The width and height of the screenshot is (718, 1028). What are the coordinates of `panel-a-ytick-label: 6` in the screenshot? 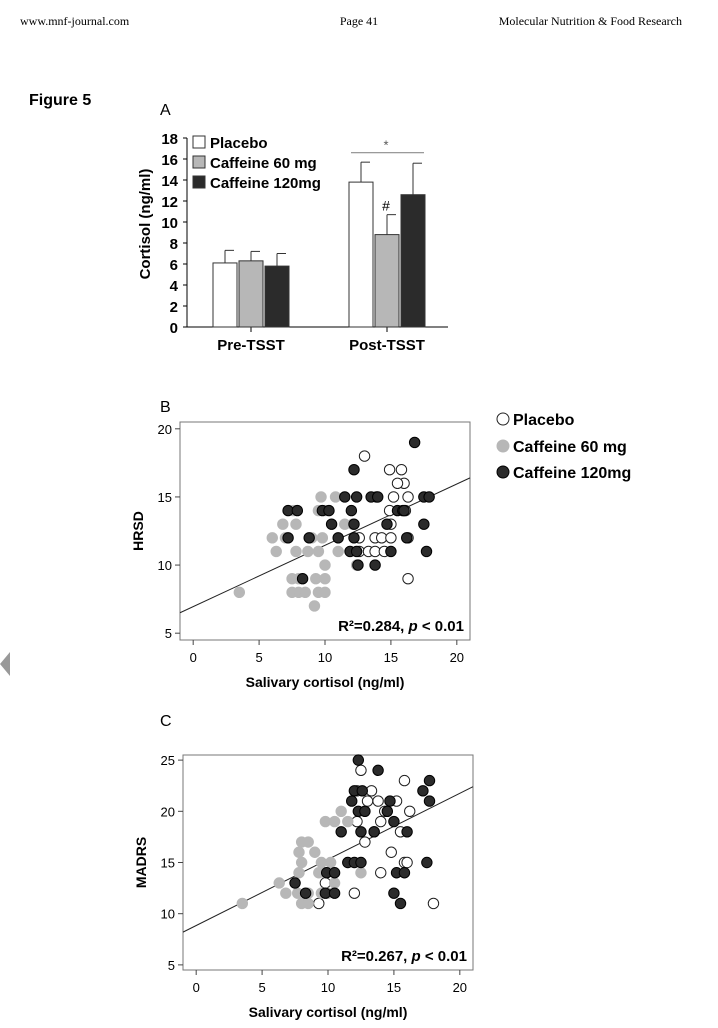 It's located at (174, 265).